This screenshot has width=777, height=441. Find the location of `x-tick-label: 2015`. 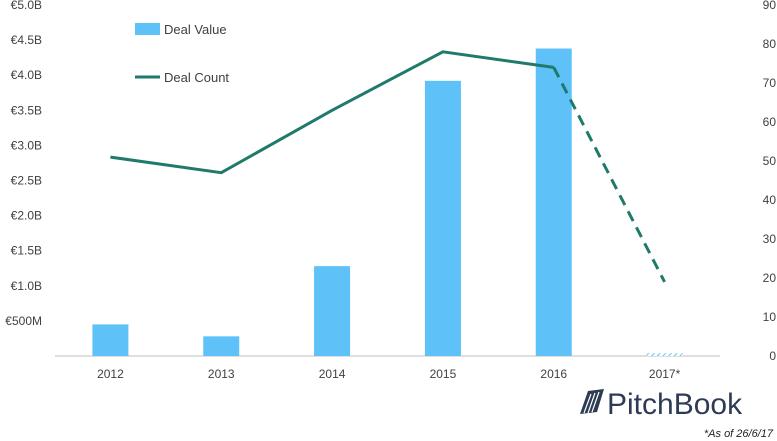

x-tick-label: 2015 is located at coordinates (443, 374).